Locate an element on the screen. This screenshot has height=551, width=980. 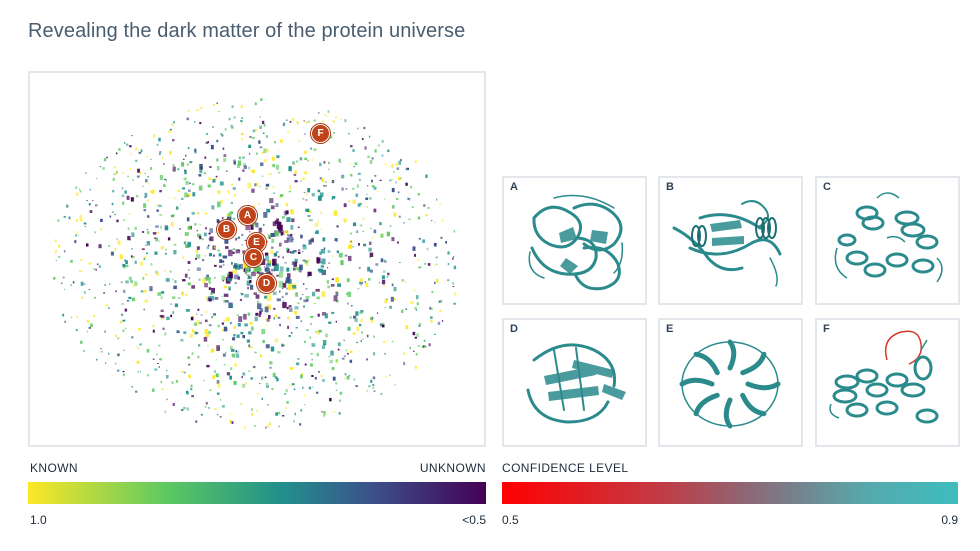
map-marker-b: B is located at coordinates (226, 229).